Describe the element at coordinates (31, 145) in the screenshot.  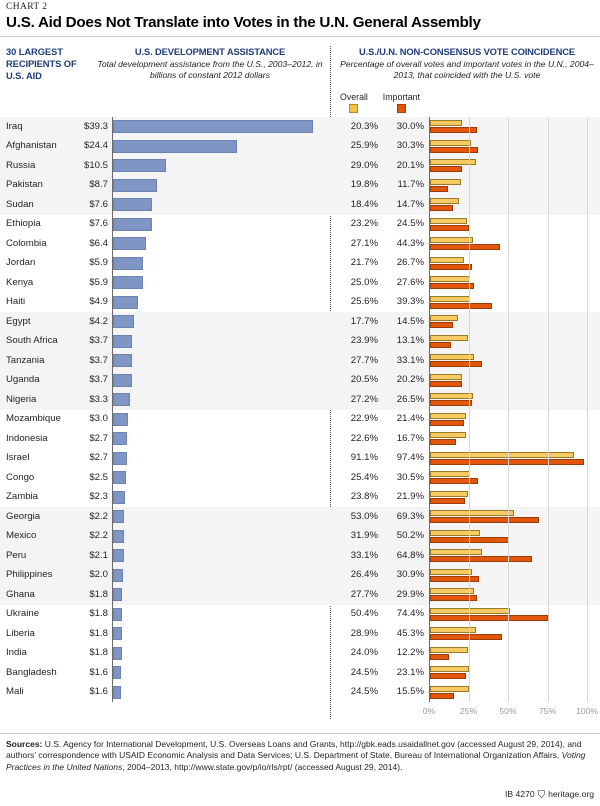
I see `row-country-label: Afghanistan` at that location.